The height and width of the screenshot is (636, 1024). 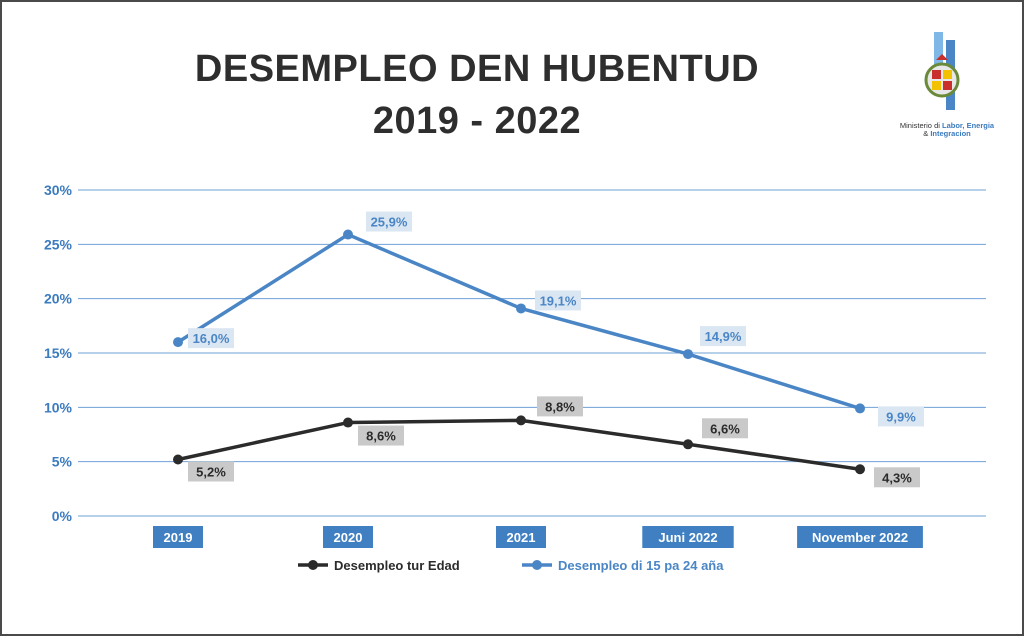 I want to click on y-tick-label: 25%, so click(x=58, y=244).